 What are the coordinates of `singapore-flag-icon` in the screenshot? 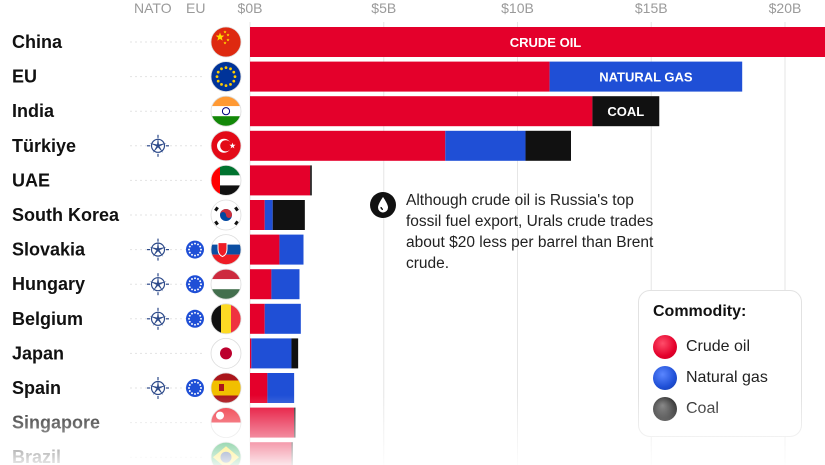 It's located at (226, 423).